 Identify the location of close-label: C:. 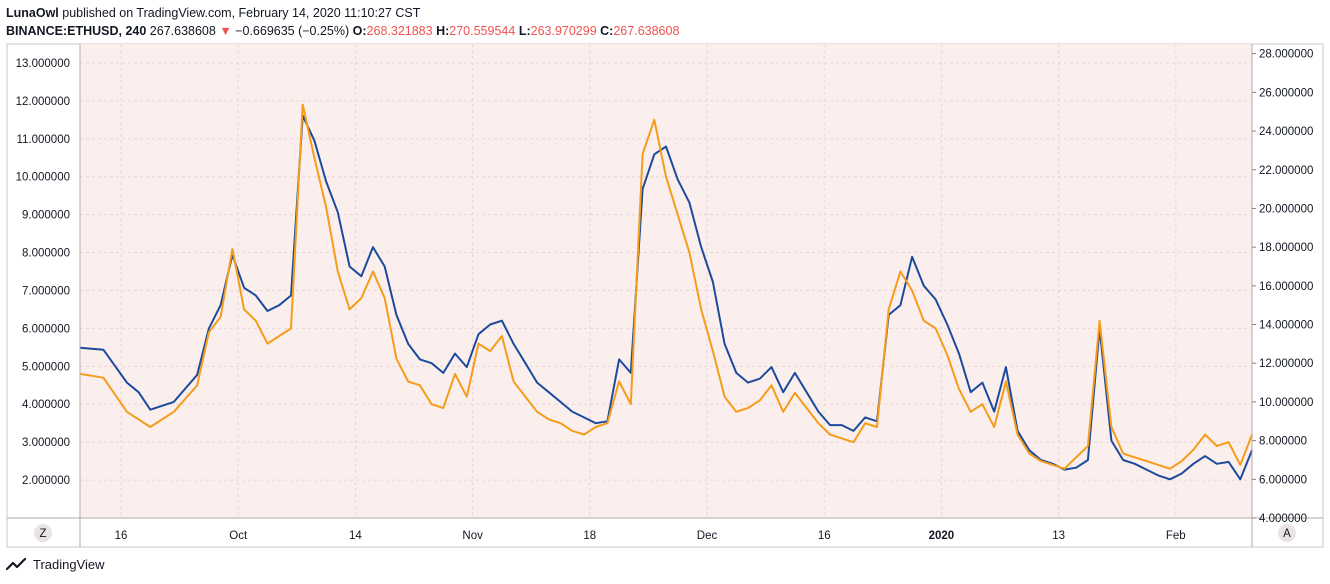
(607, 31).